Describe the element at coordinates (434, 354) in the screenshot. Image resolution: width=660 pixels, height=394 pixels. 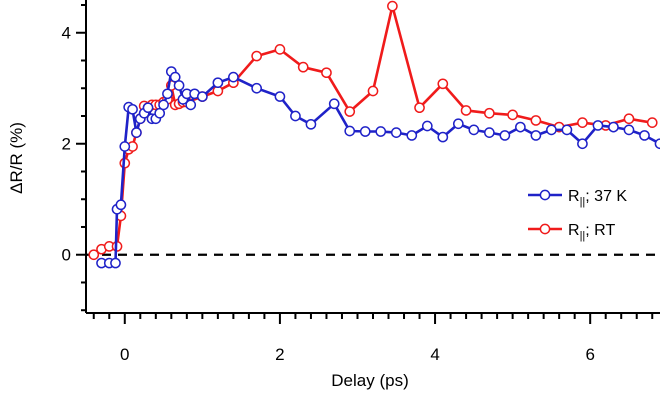
I see `x-tick-label: 4` at that location.